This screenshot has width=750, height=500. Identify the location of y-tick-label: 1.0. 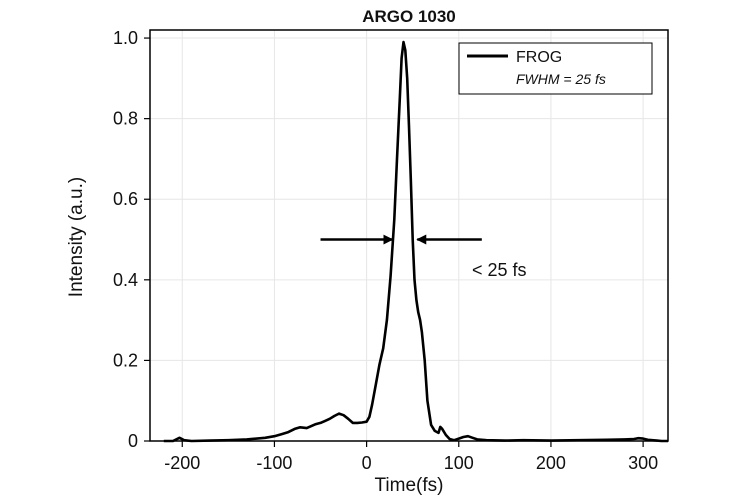
(125, 38).